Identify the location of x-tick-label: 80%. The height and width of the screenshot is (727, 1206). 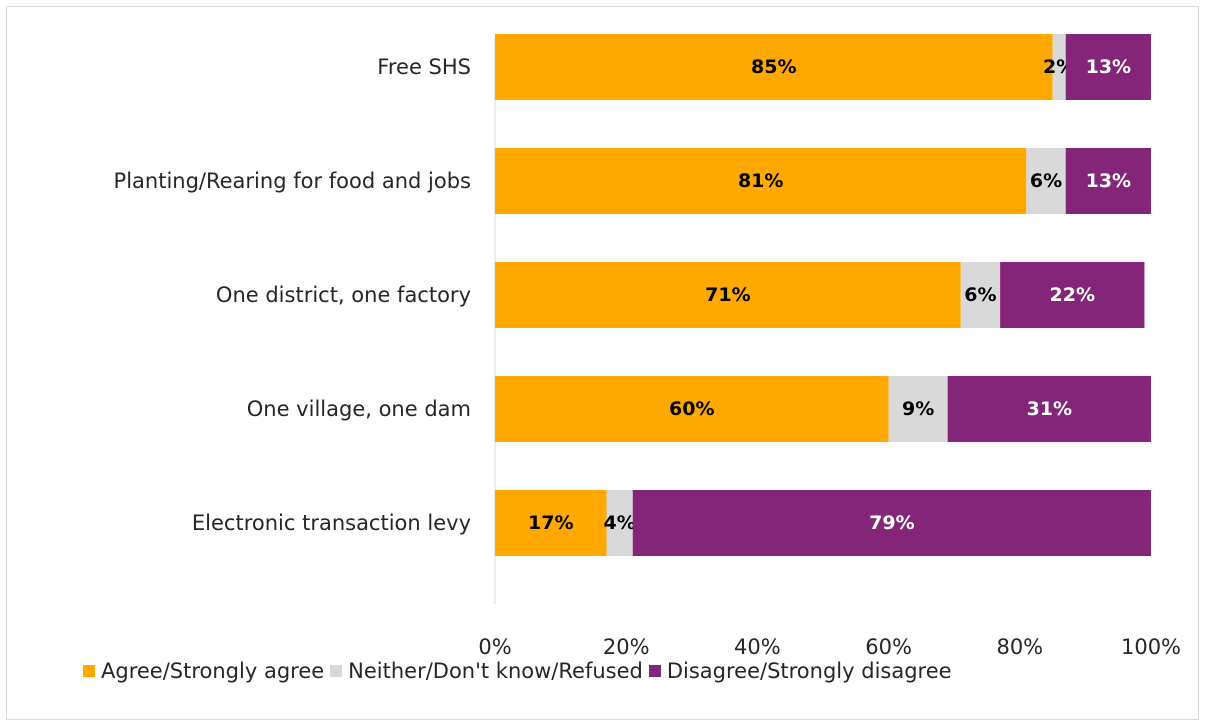
(1019, 647).